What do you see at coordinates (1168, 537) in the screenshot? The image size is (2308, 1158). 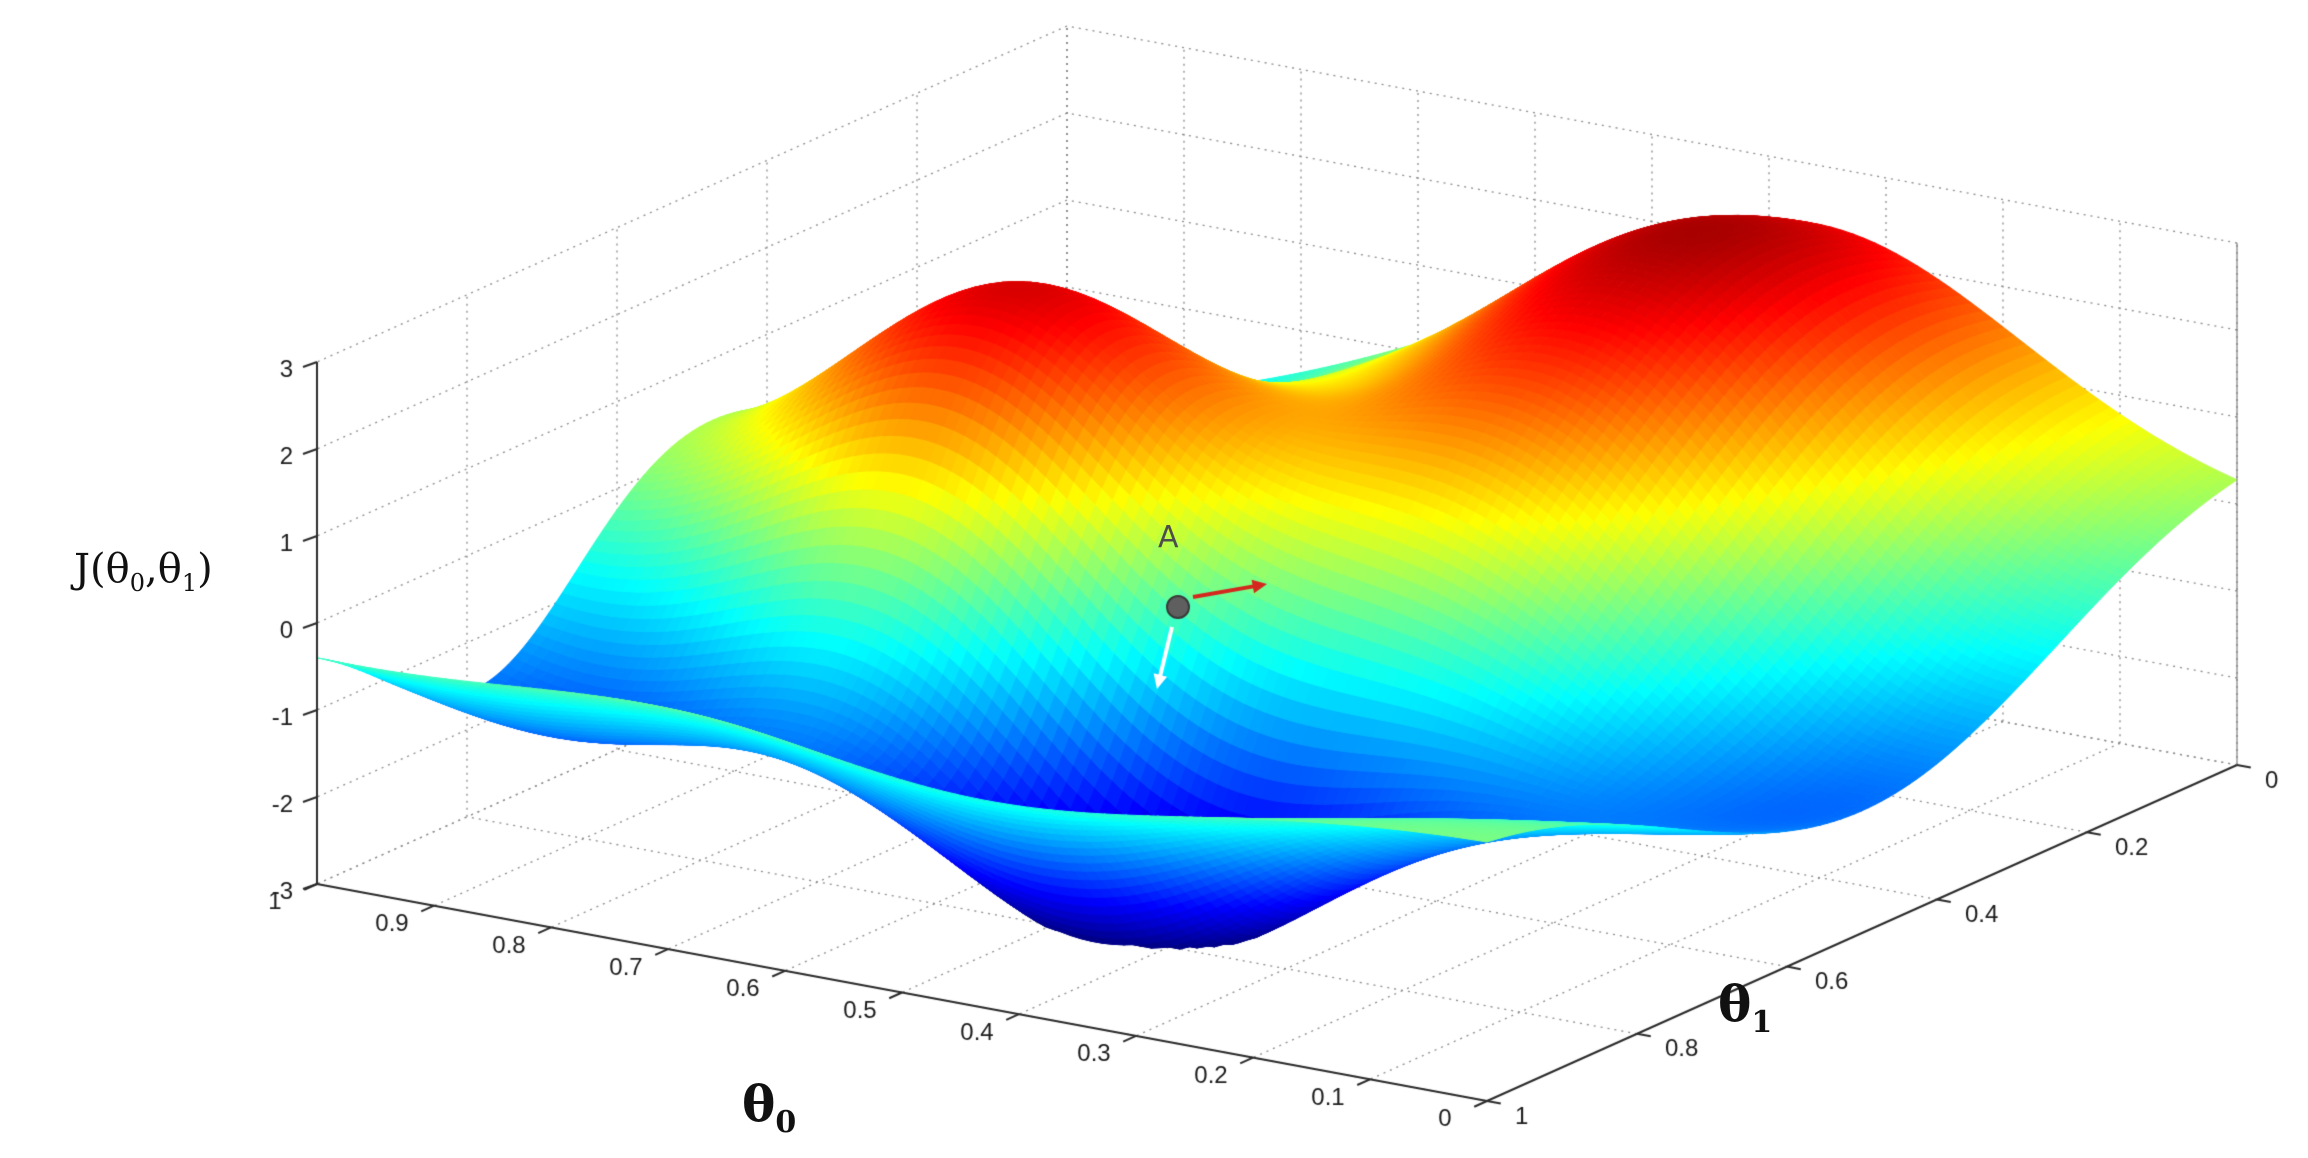 I see `point-a-label: A` at bounding box center [1168, 537].